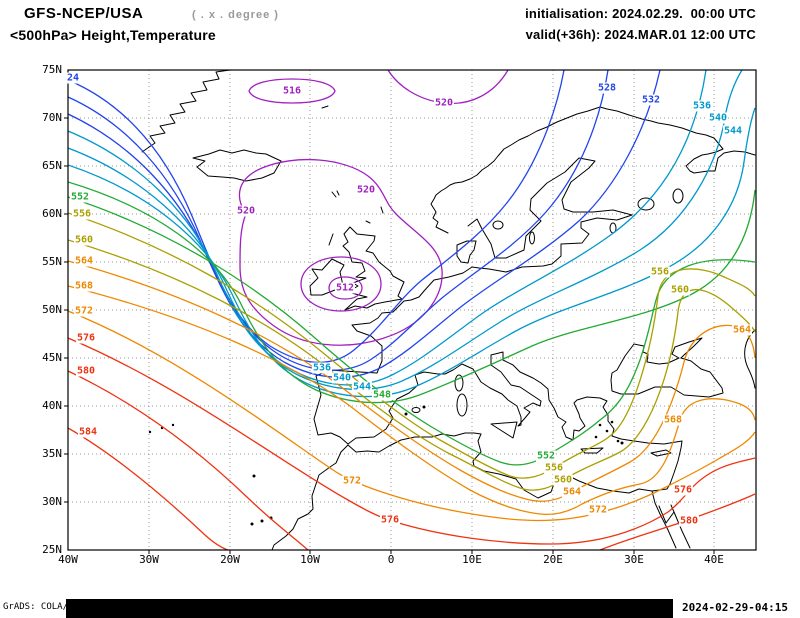  Describe the element at coordinates (46, 607) in the screenshot. I see `grads-credit: GrADS: COLA/IGES` at that location.